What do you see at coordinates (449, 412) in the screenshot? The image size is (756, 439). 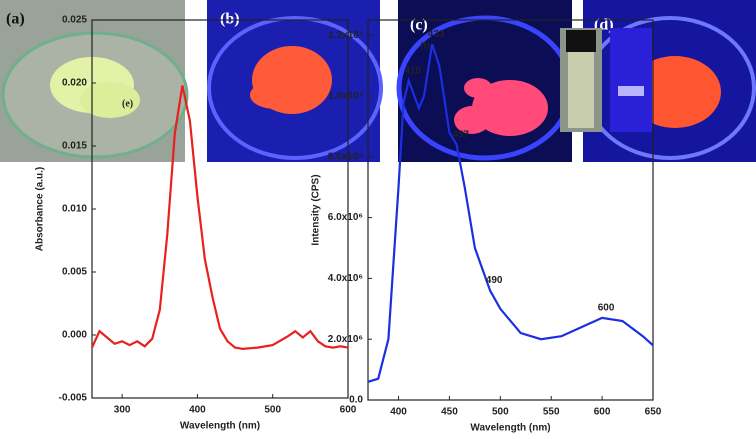 I see `x-tick-label: 450` at bounding box center [449, 412].